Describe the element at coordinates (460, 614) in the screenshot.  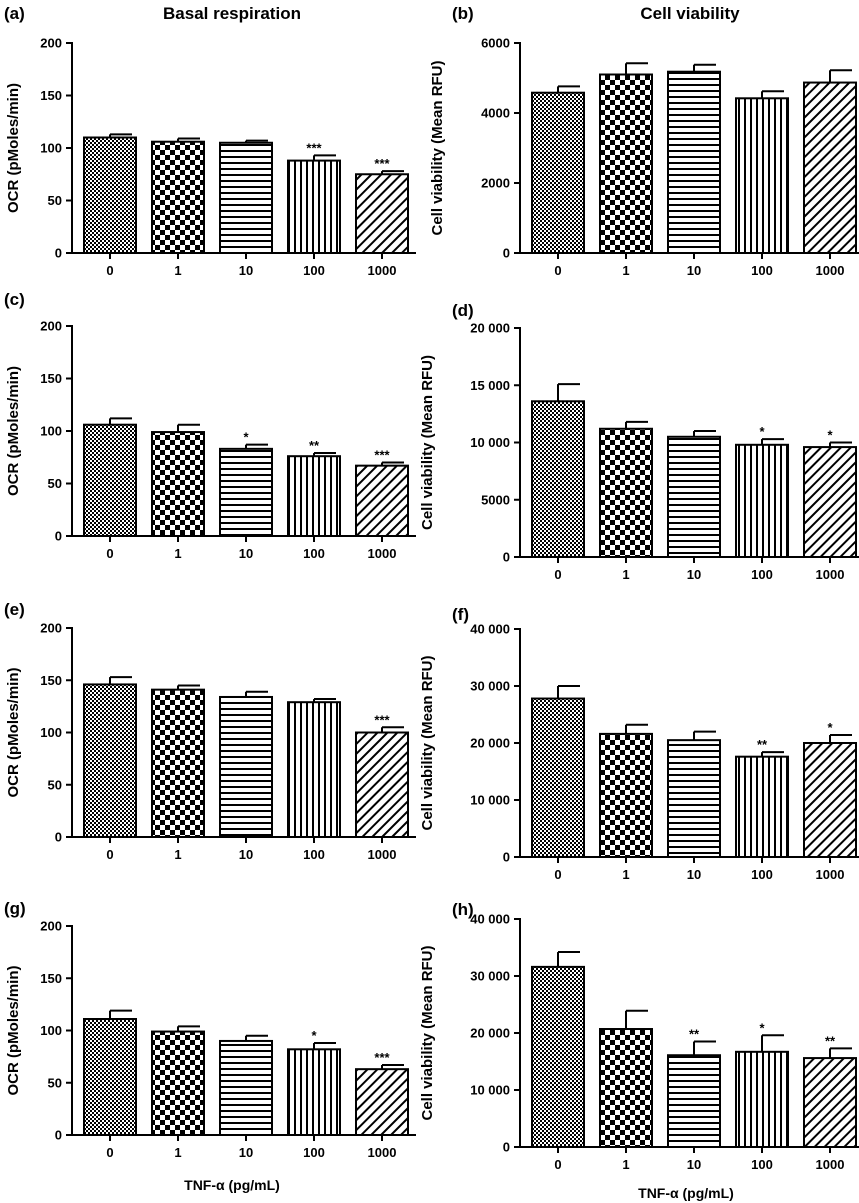
I see `panel-label: (f)` at that location.